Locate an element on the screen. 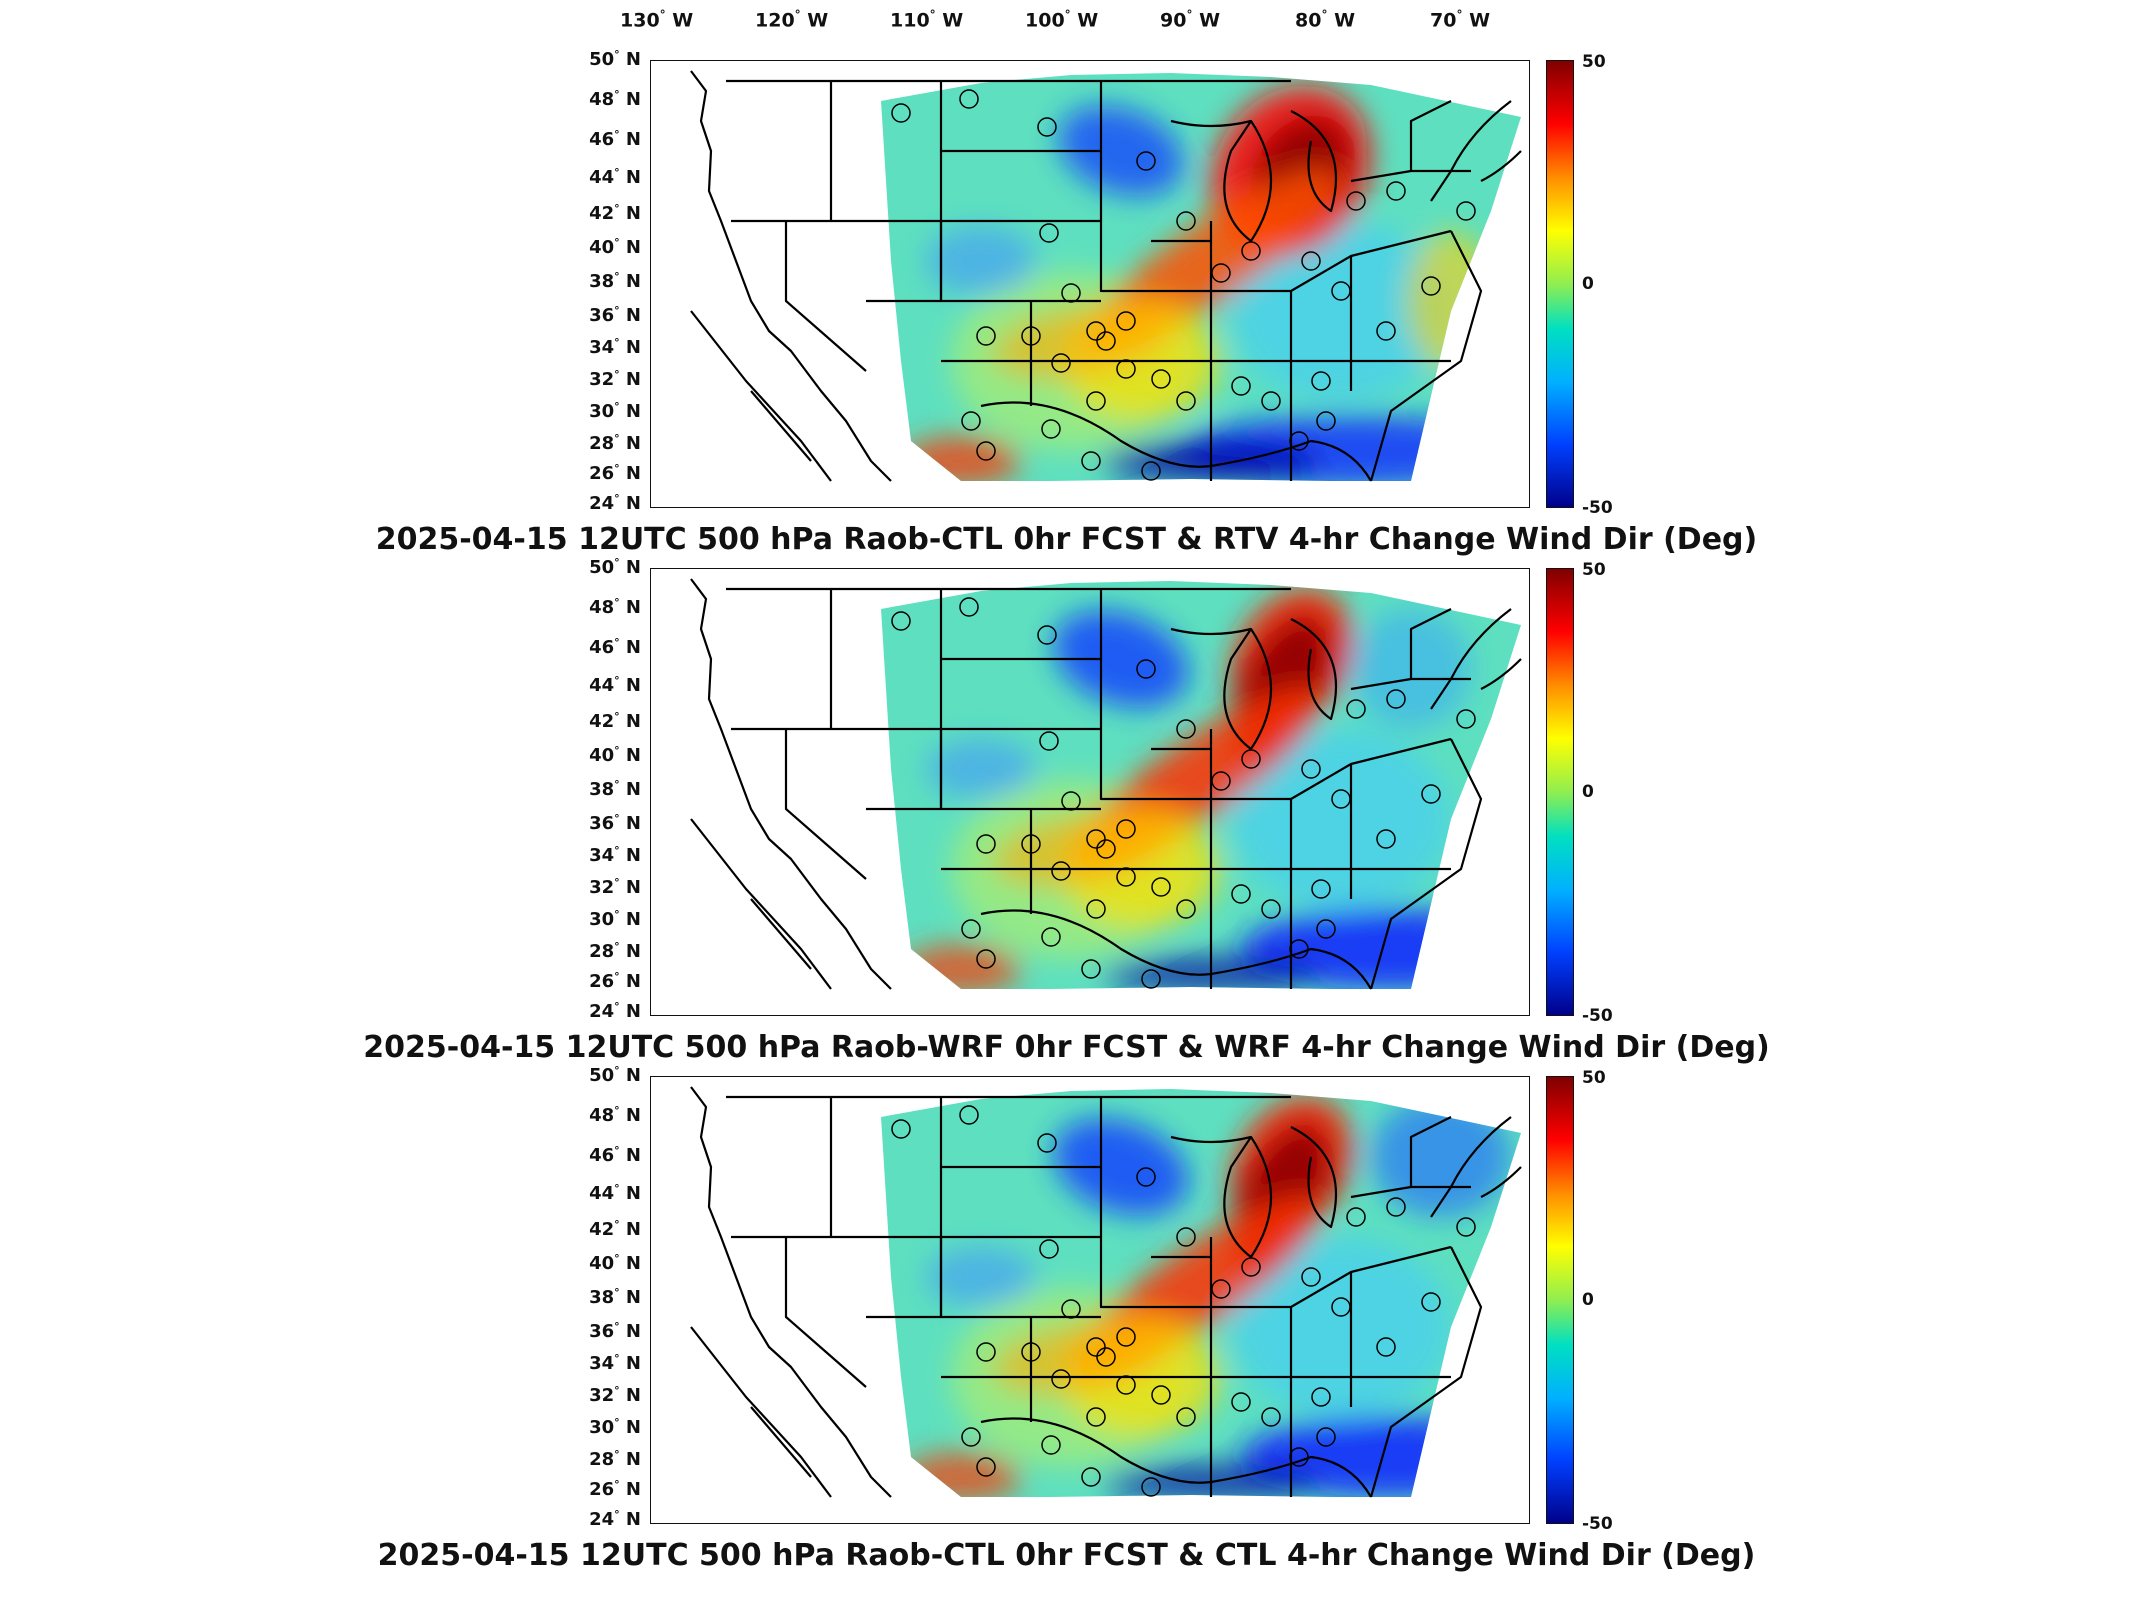 Image resolution: width=2133 pixels, height=1600 pixels. latitude-tick-label: 28° N is located at coordinates (615, 443).